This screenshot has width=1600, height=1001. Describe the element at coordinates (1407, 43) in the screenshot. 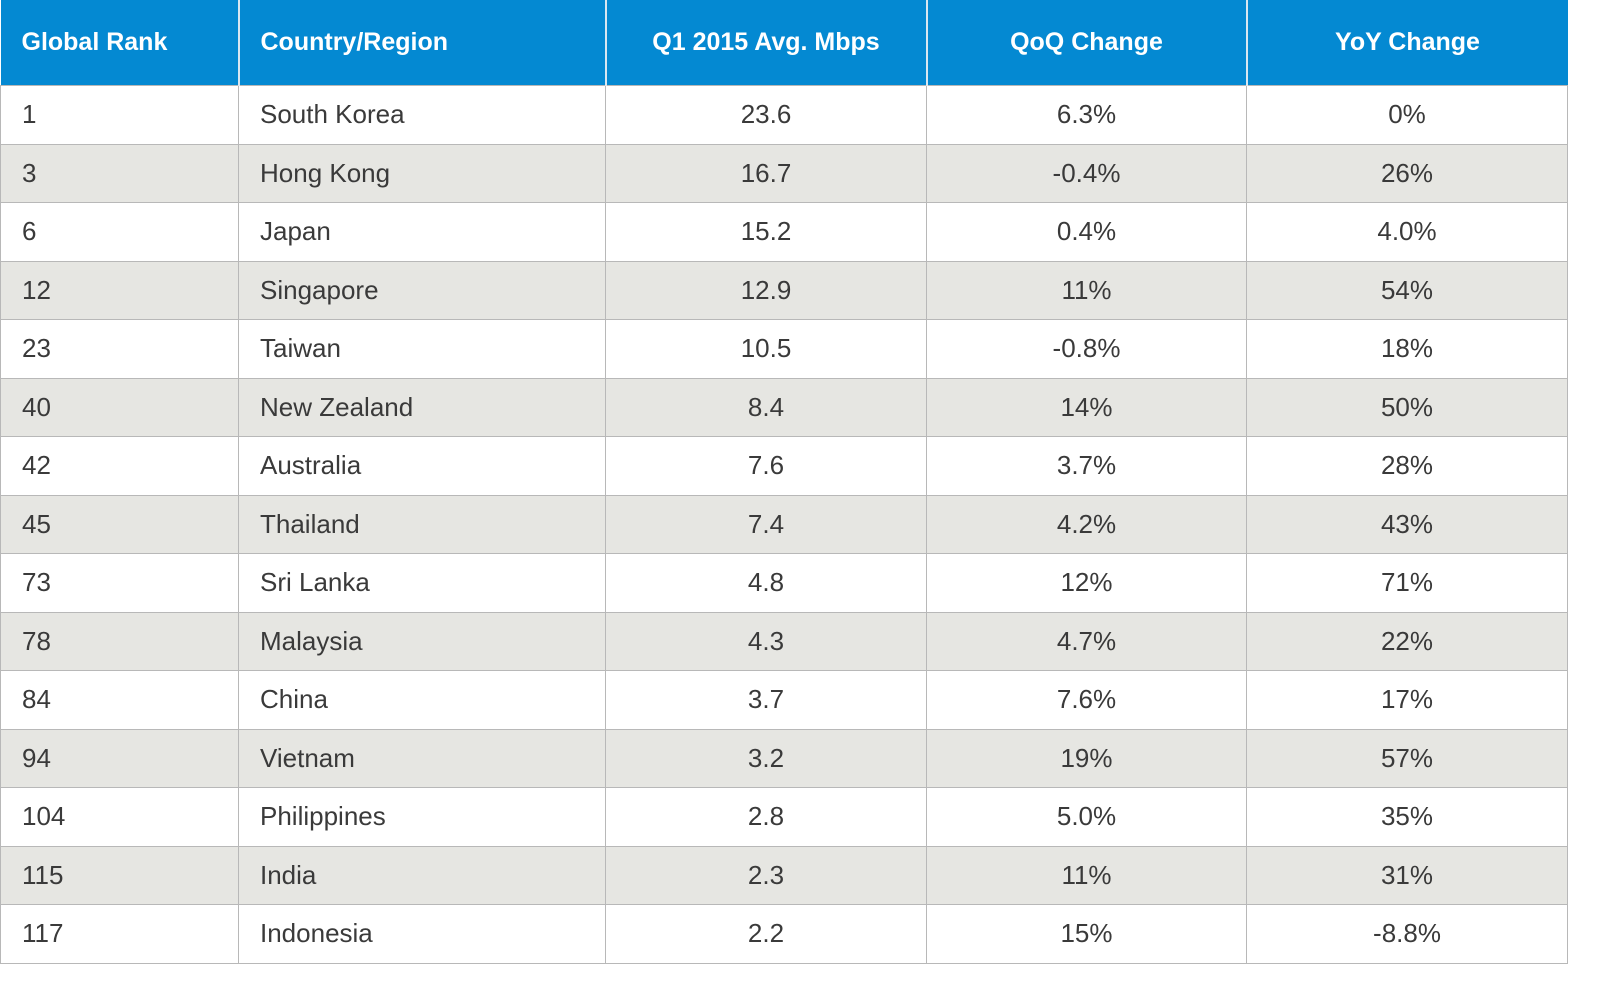

I see `header-cell: YoY Change` at that location.